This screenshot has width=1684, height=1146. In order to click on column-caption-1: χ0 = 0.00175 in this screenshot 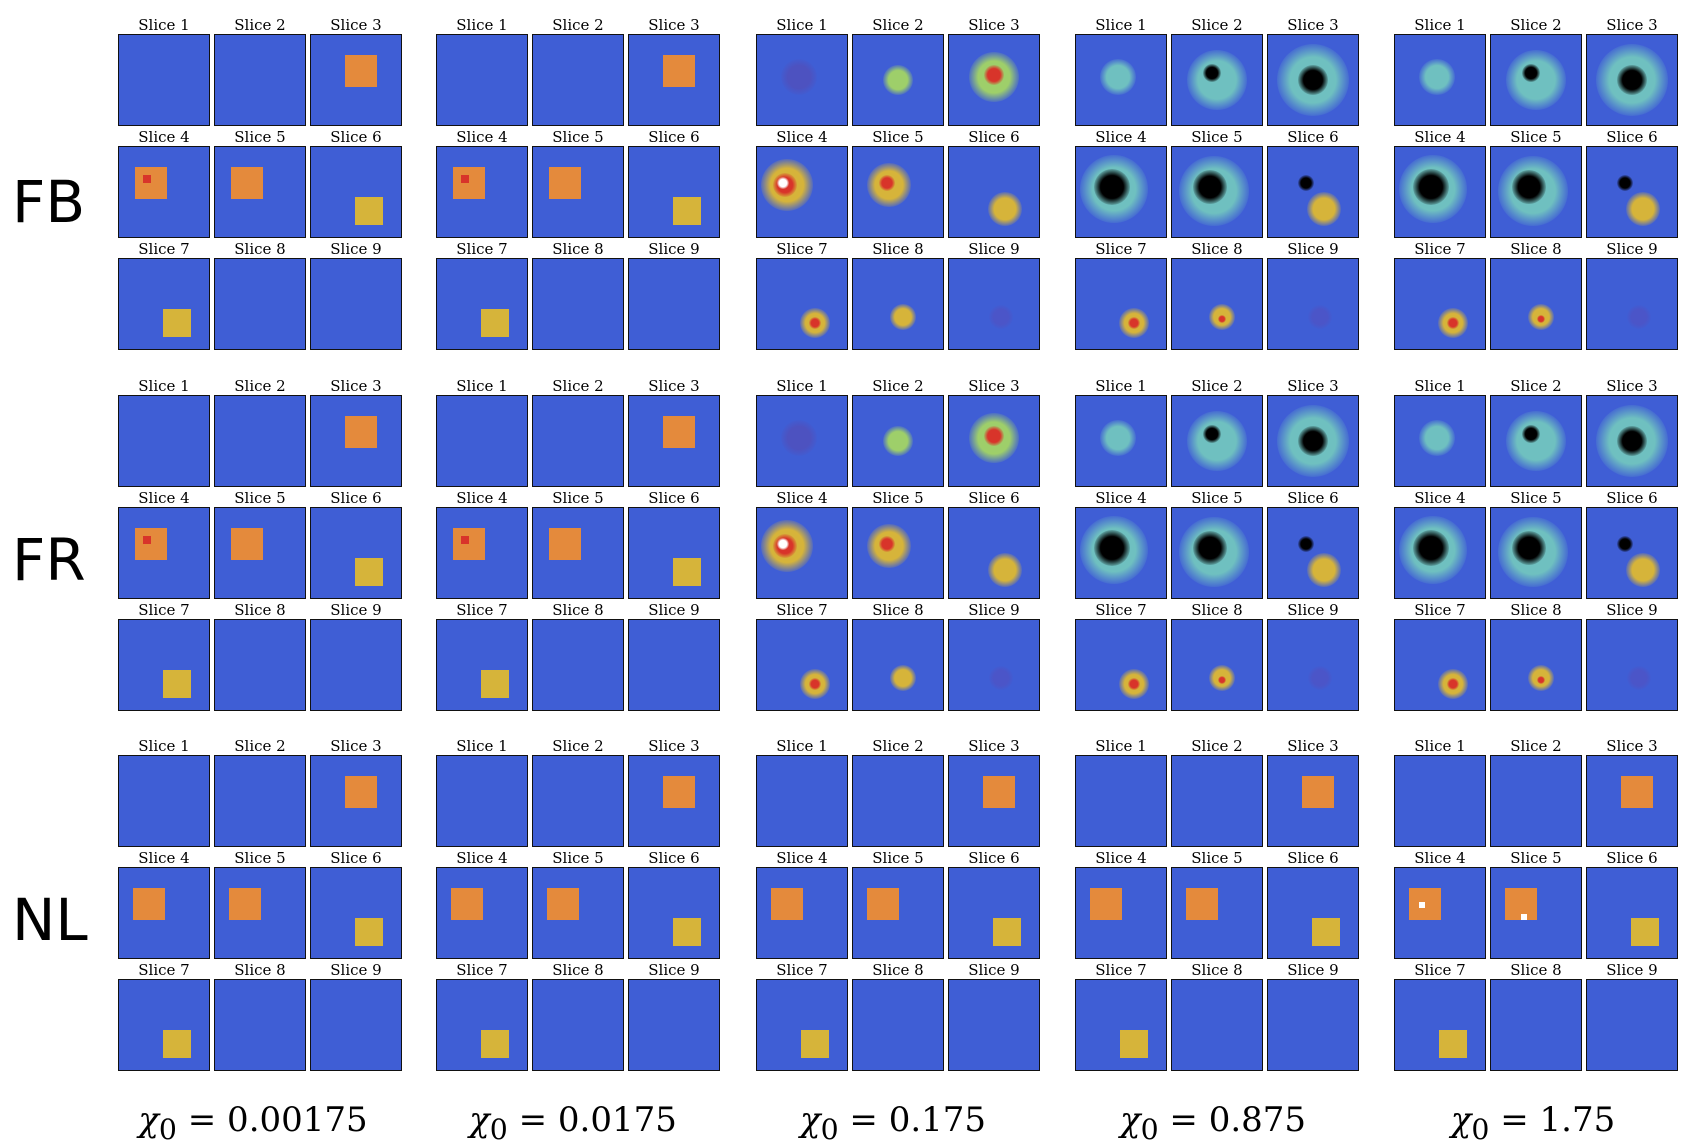, I will do `click(253, 1123)`.